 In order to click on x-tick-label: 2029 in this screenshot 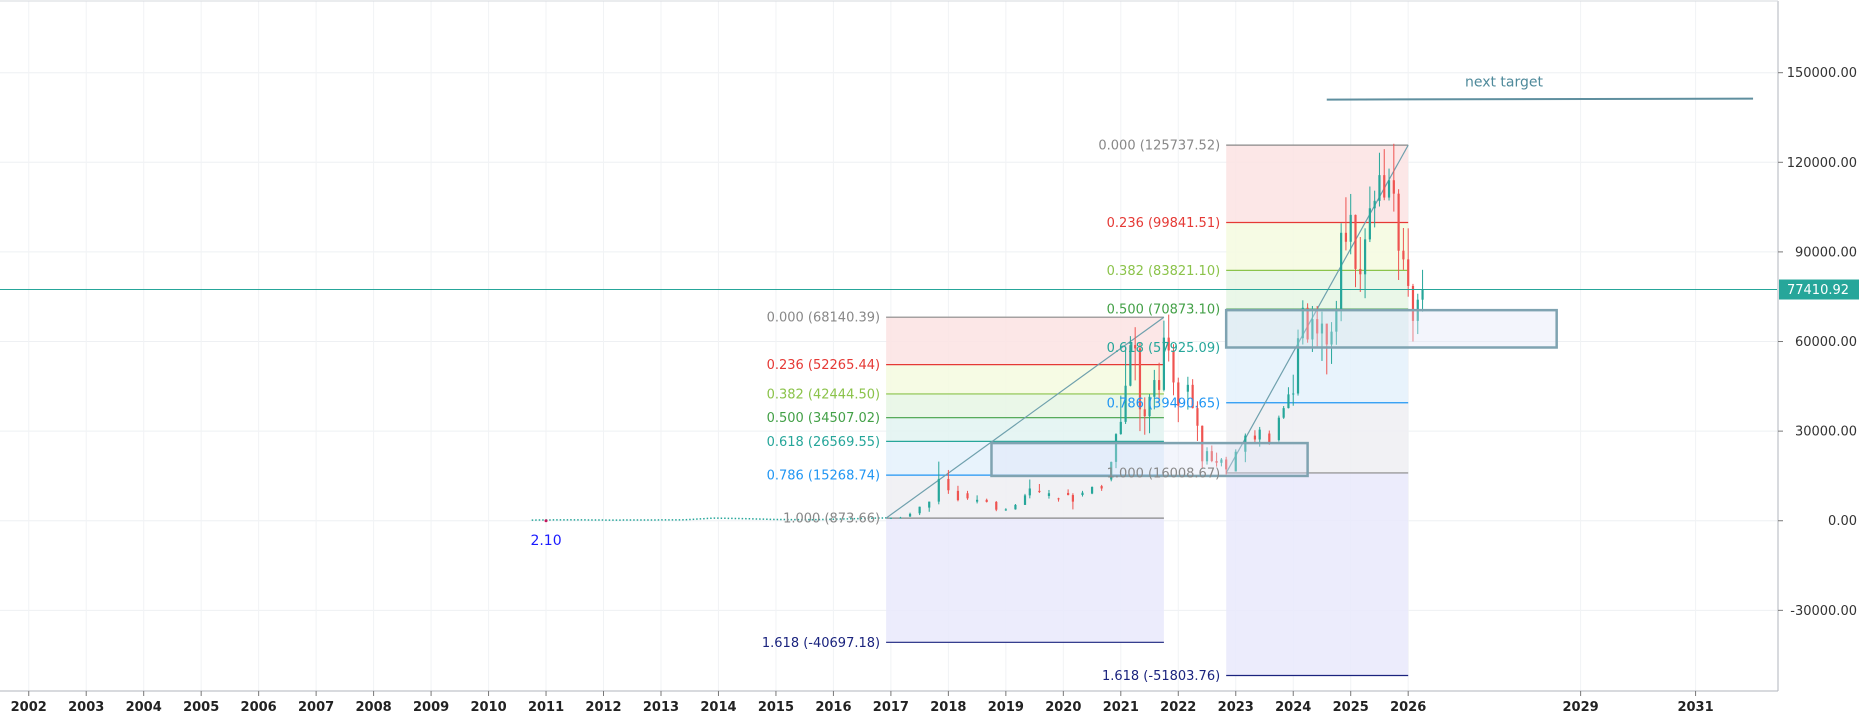, I will do `click(1581, 707)`.